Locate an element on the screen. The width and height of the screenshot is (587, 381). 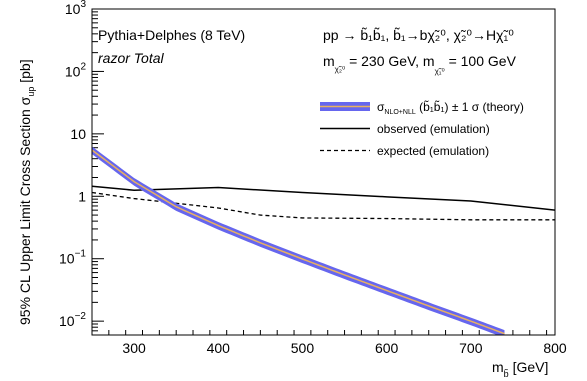
mass-chi1-value: = 100 GeV is located at coordinates (481, 61).